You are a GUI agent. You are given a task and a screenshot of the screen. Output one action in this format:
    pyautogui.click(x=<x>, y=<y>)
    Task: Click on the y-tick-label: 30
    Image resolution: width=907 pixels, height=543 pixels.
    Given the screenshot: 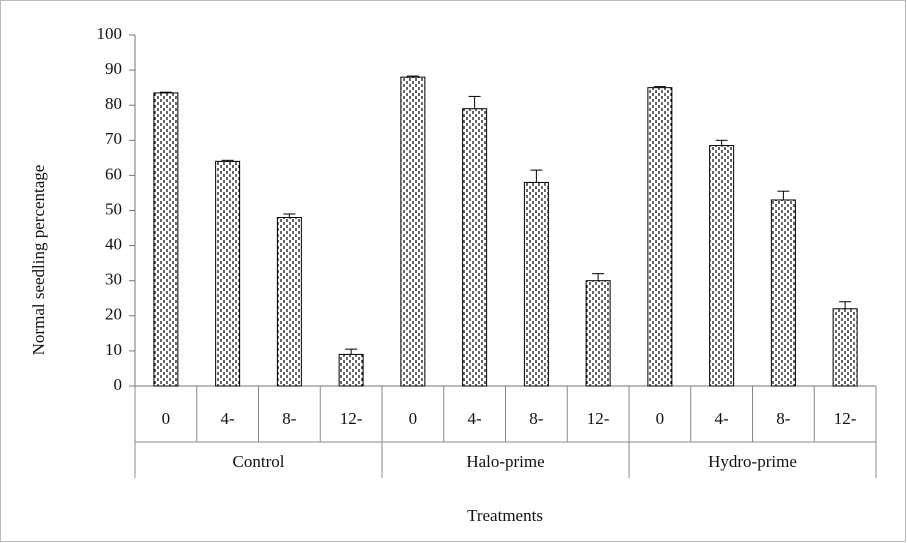 What is the action you would take?
    pyautogui.click(x=113, y=279)
    